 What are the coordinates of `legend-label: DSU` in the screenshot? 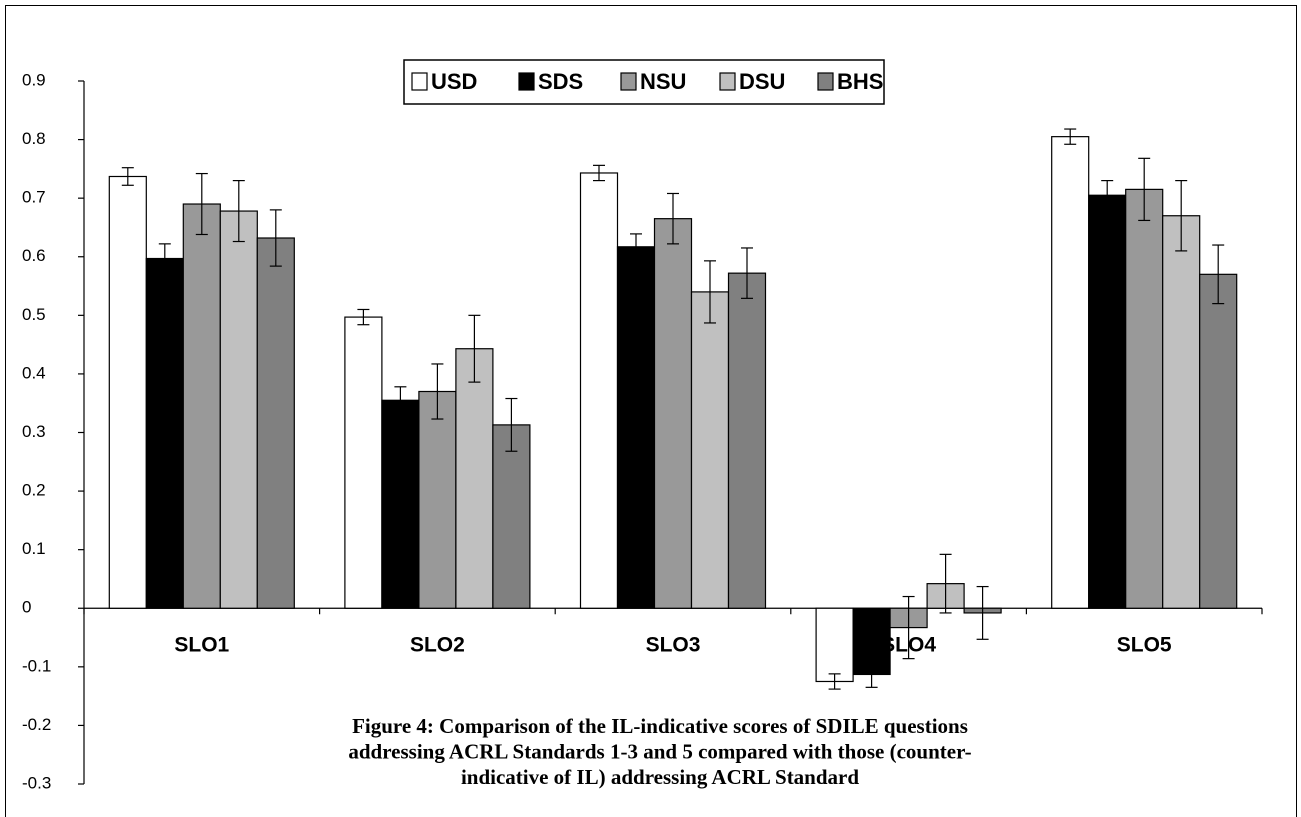 It's located at (762, 81).